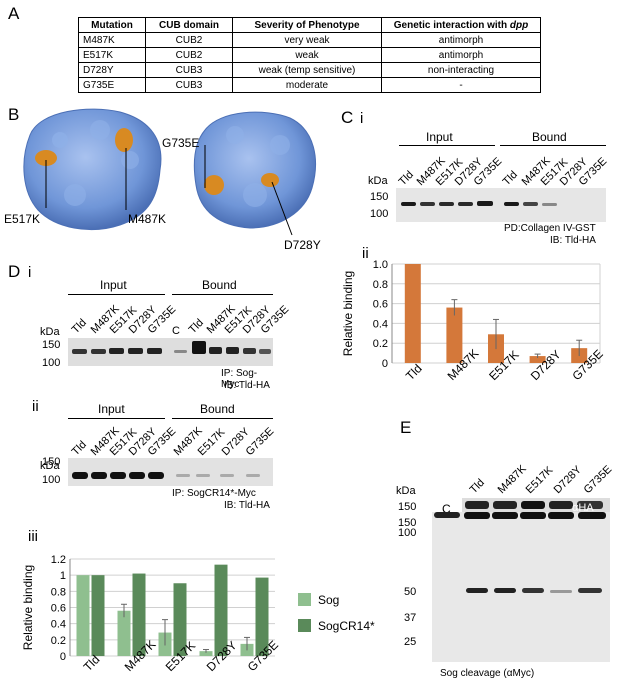 The width and height of the screenshot is (617, 694). What do you see at coordinates (239, 379) in the screenshot?
I see `blot-di-caption1: IP: Sog-Myc` at bounding box center [239, 379].